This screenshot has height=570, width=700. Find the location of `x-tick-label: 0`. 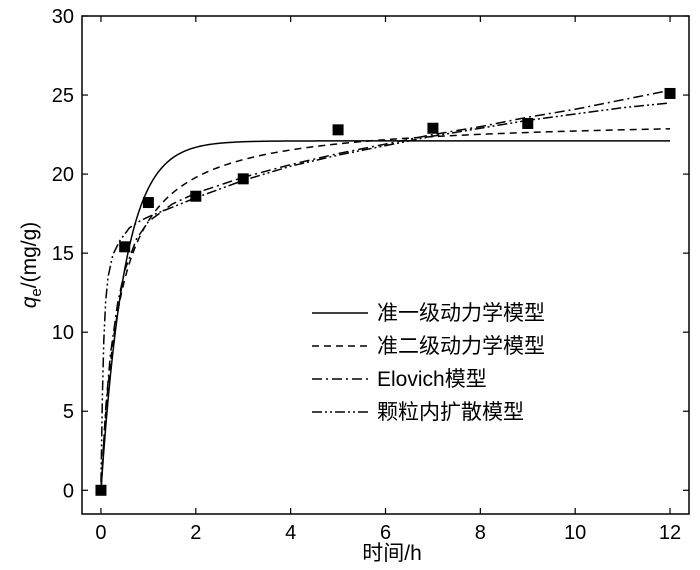

x-tick-label: 0 is located at coordinates (100, 533).